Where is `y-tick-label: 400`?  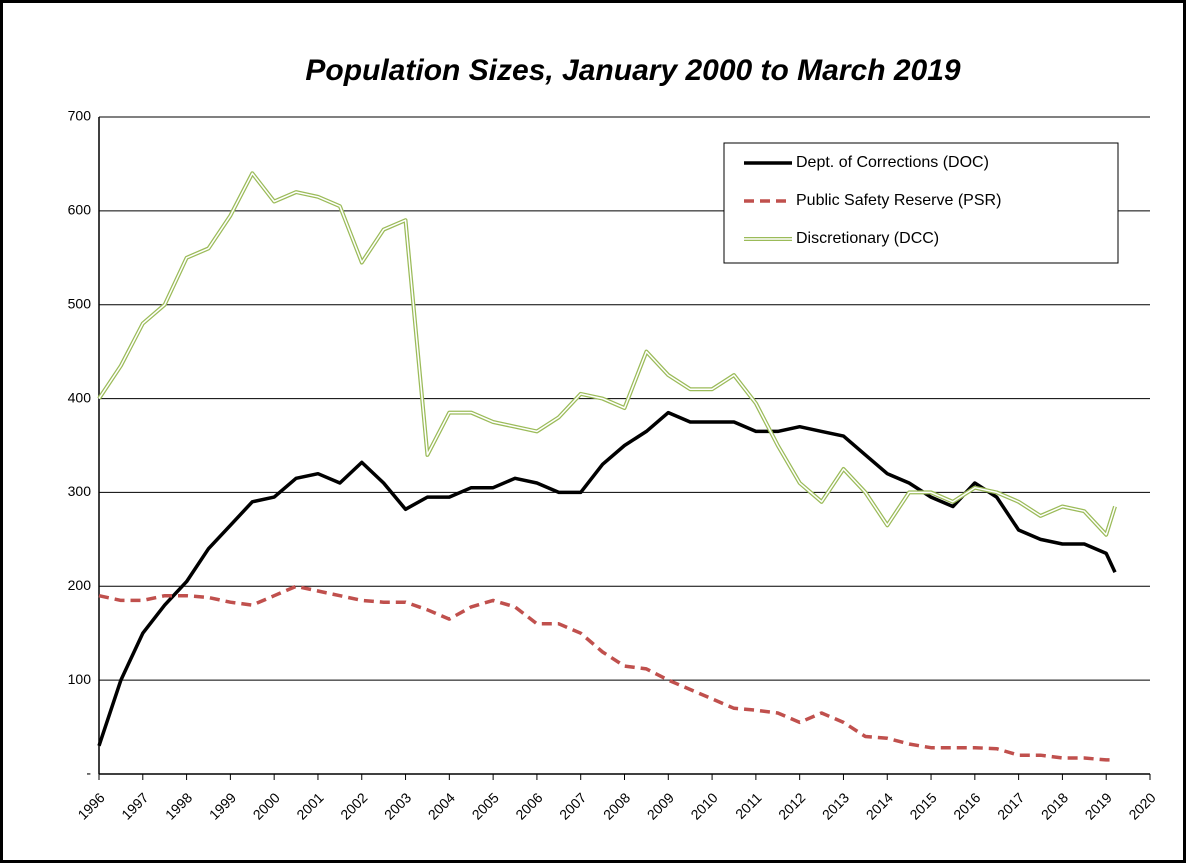 y-tick-label: 400 is located at coordinates (80, 397).